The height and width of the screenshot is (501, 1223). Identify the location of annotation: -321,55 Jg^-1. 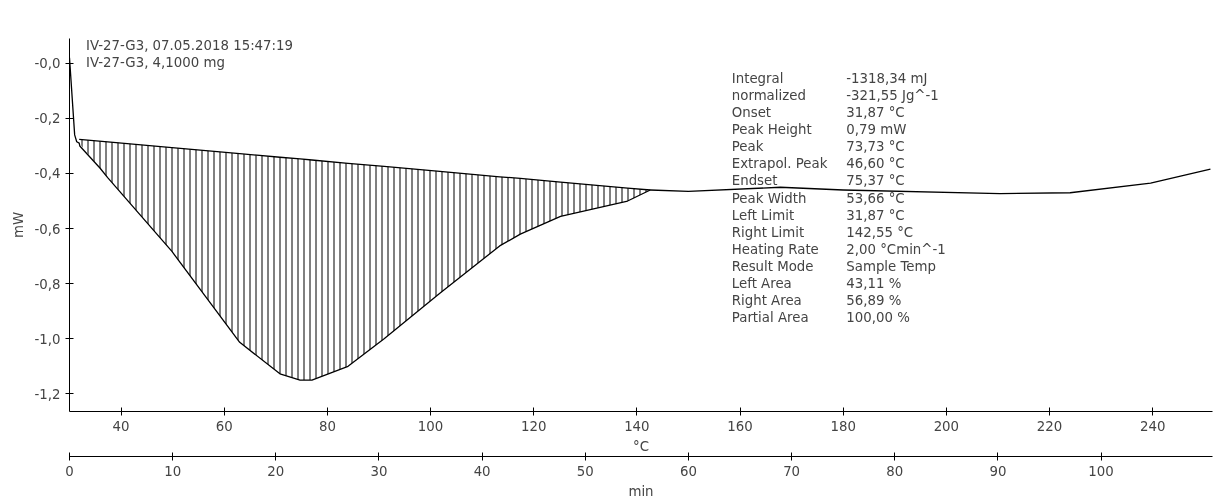
(892, 96).